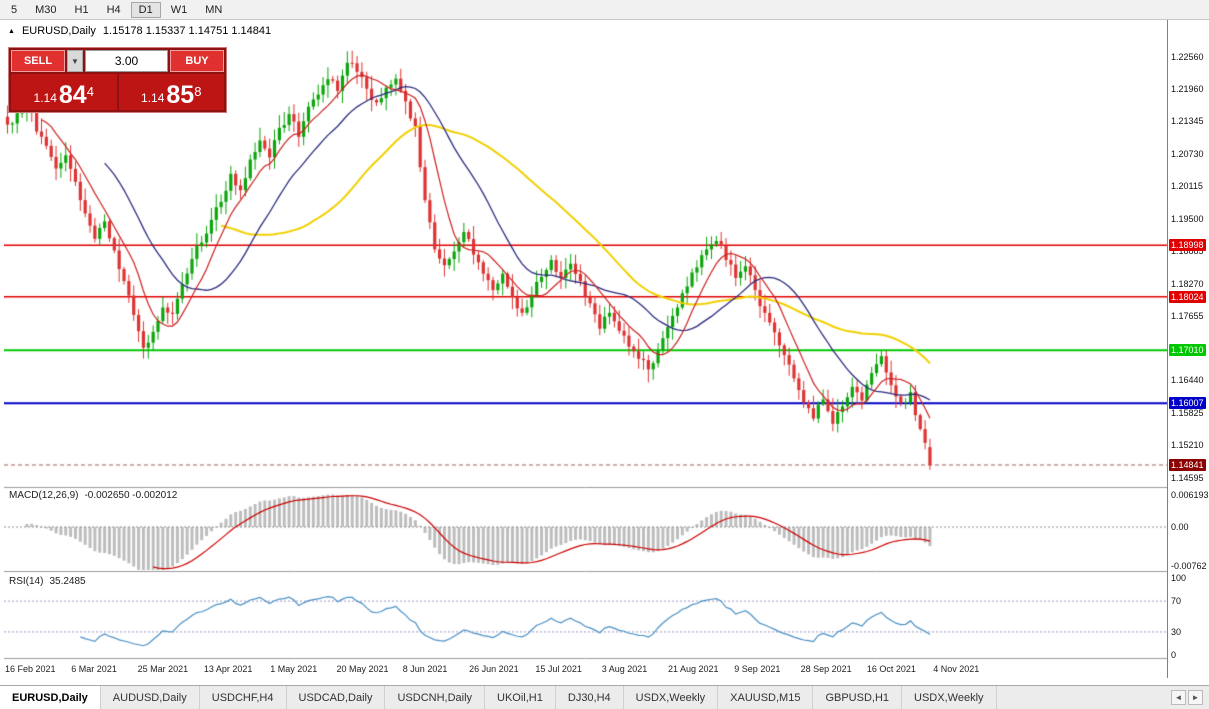  Describe the element at coordinates (1176, 601) in the screenshot. I see `rsi-axis-tick: 70` at that location.